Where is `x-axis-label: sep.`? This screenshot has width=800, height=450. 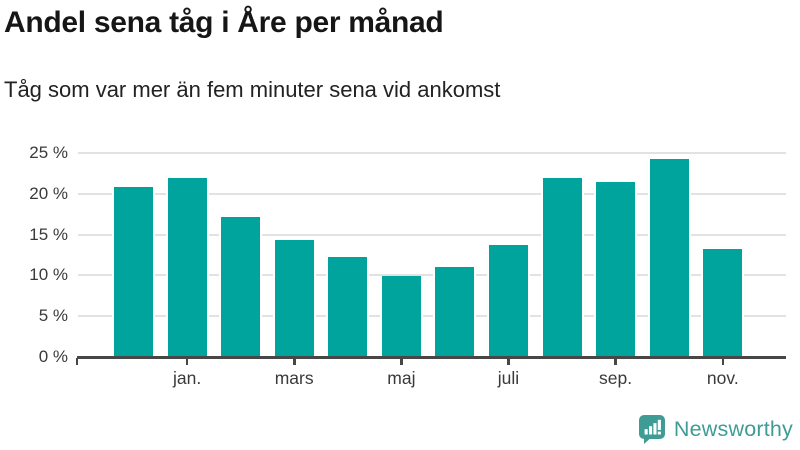
x-axis-label: sep. is located at coordinates (616, 378).